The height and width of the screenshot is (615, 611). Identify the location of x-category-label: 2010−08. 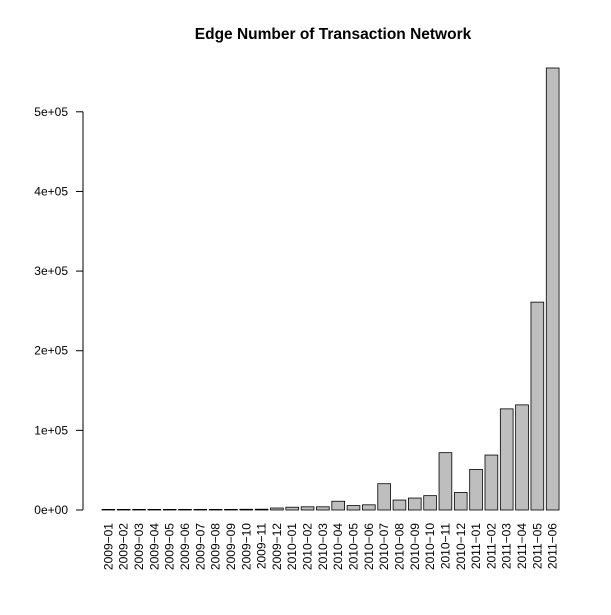
(399, 546).